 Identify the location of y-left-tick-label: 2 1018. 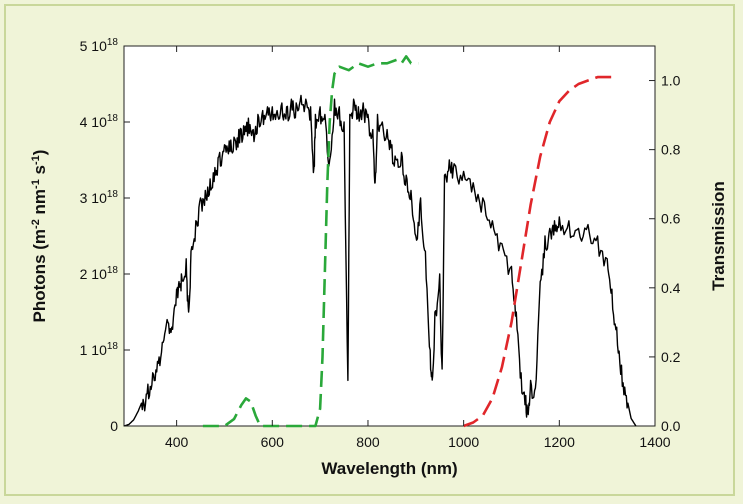
(99, 273).